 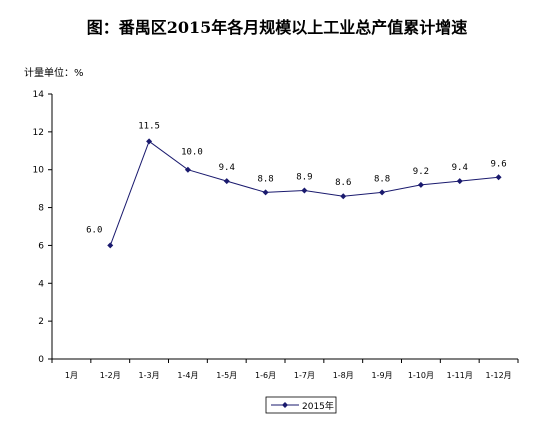 I want to click on x-tick-label: 1-12月, so click(x=499, y=375).